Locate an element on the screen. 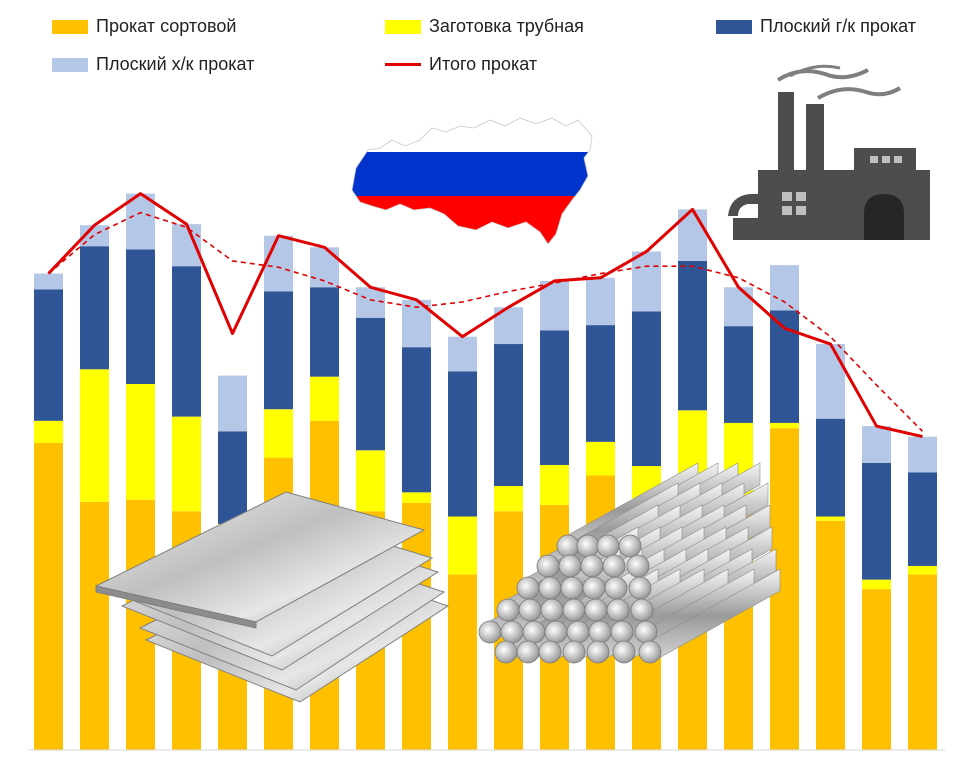  legend-item-flat-cold-rolled: Плоский х/к прокат is located at coordinates (153, 64).